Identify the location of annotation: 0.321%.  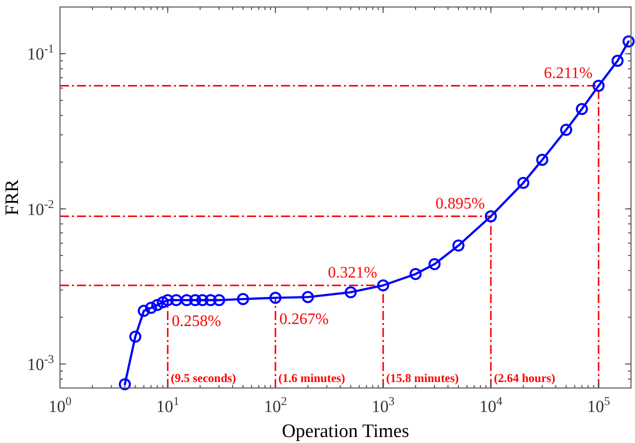
(353, 273).